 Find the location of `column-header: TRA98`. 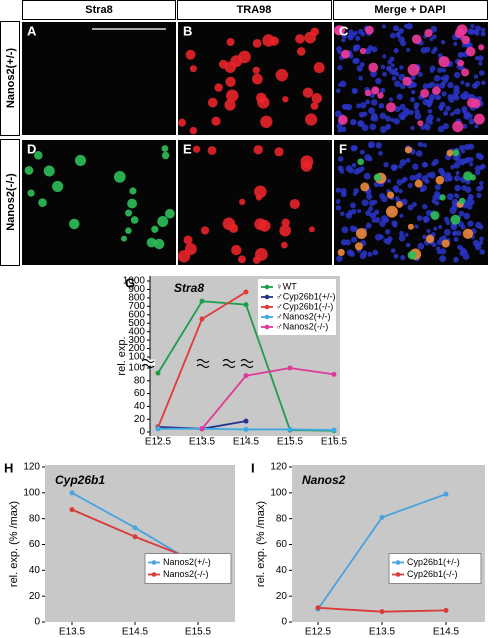

column-header: TRA98 is located at coordinates (254, 10).